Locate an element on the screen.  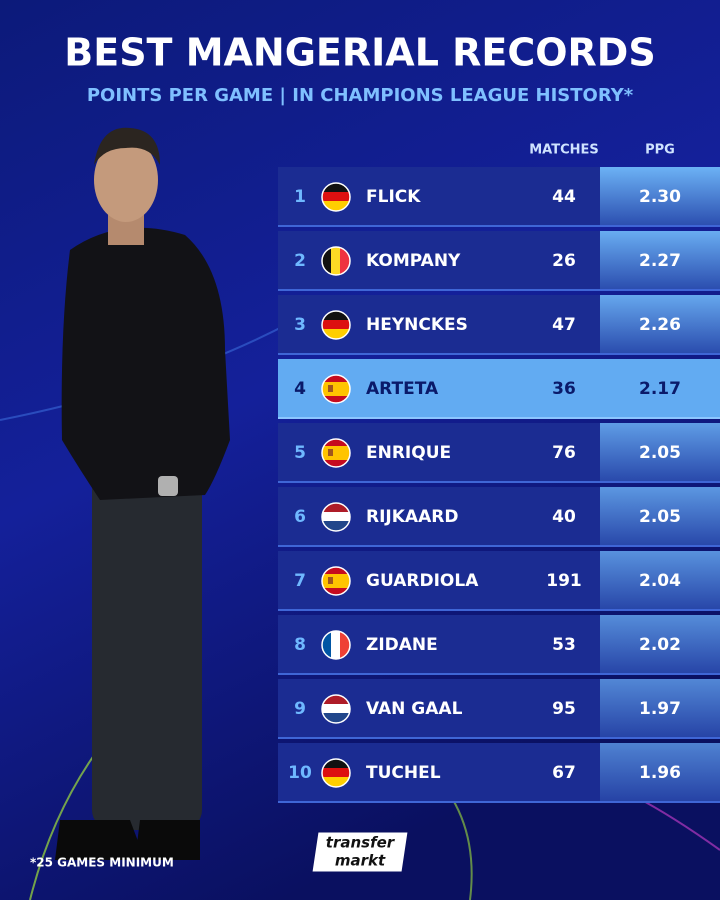
matches: 191 is located at coordinates (564, 581).